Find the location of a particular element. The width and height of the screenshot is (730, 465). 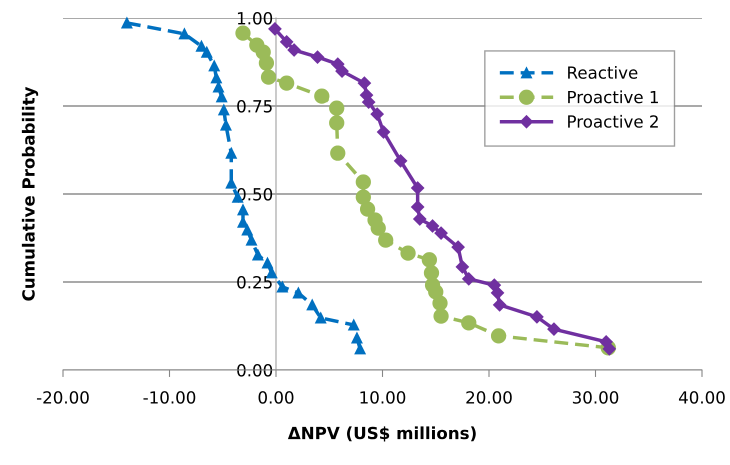

y-tick-label: 1.00 is located at coordinates (255, 18).